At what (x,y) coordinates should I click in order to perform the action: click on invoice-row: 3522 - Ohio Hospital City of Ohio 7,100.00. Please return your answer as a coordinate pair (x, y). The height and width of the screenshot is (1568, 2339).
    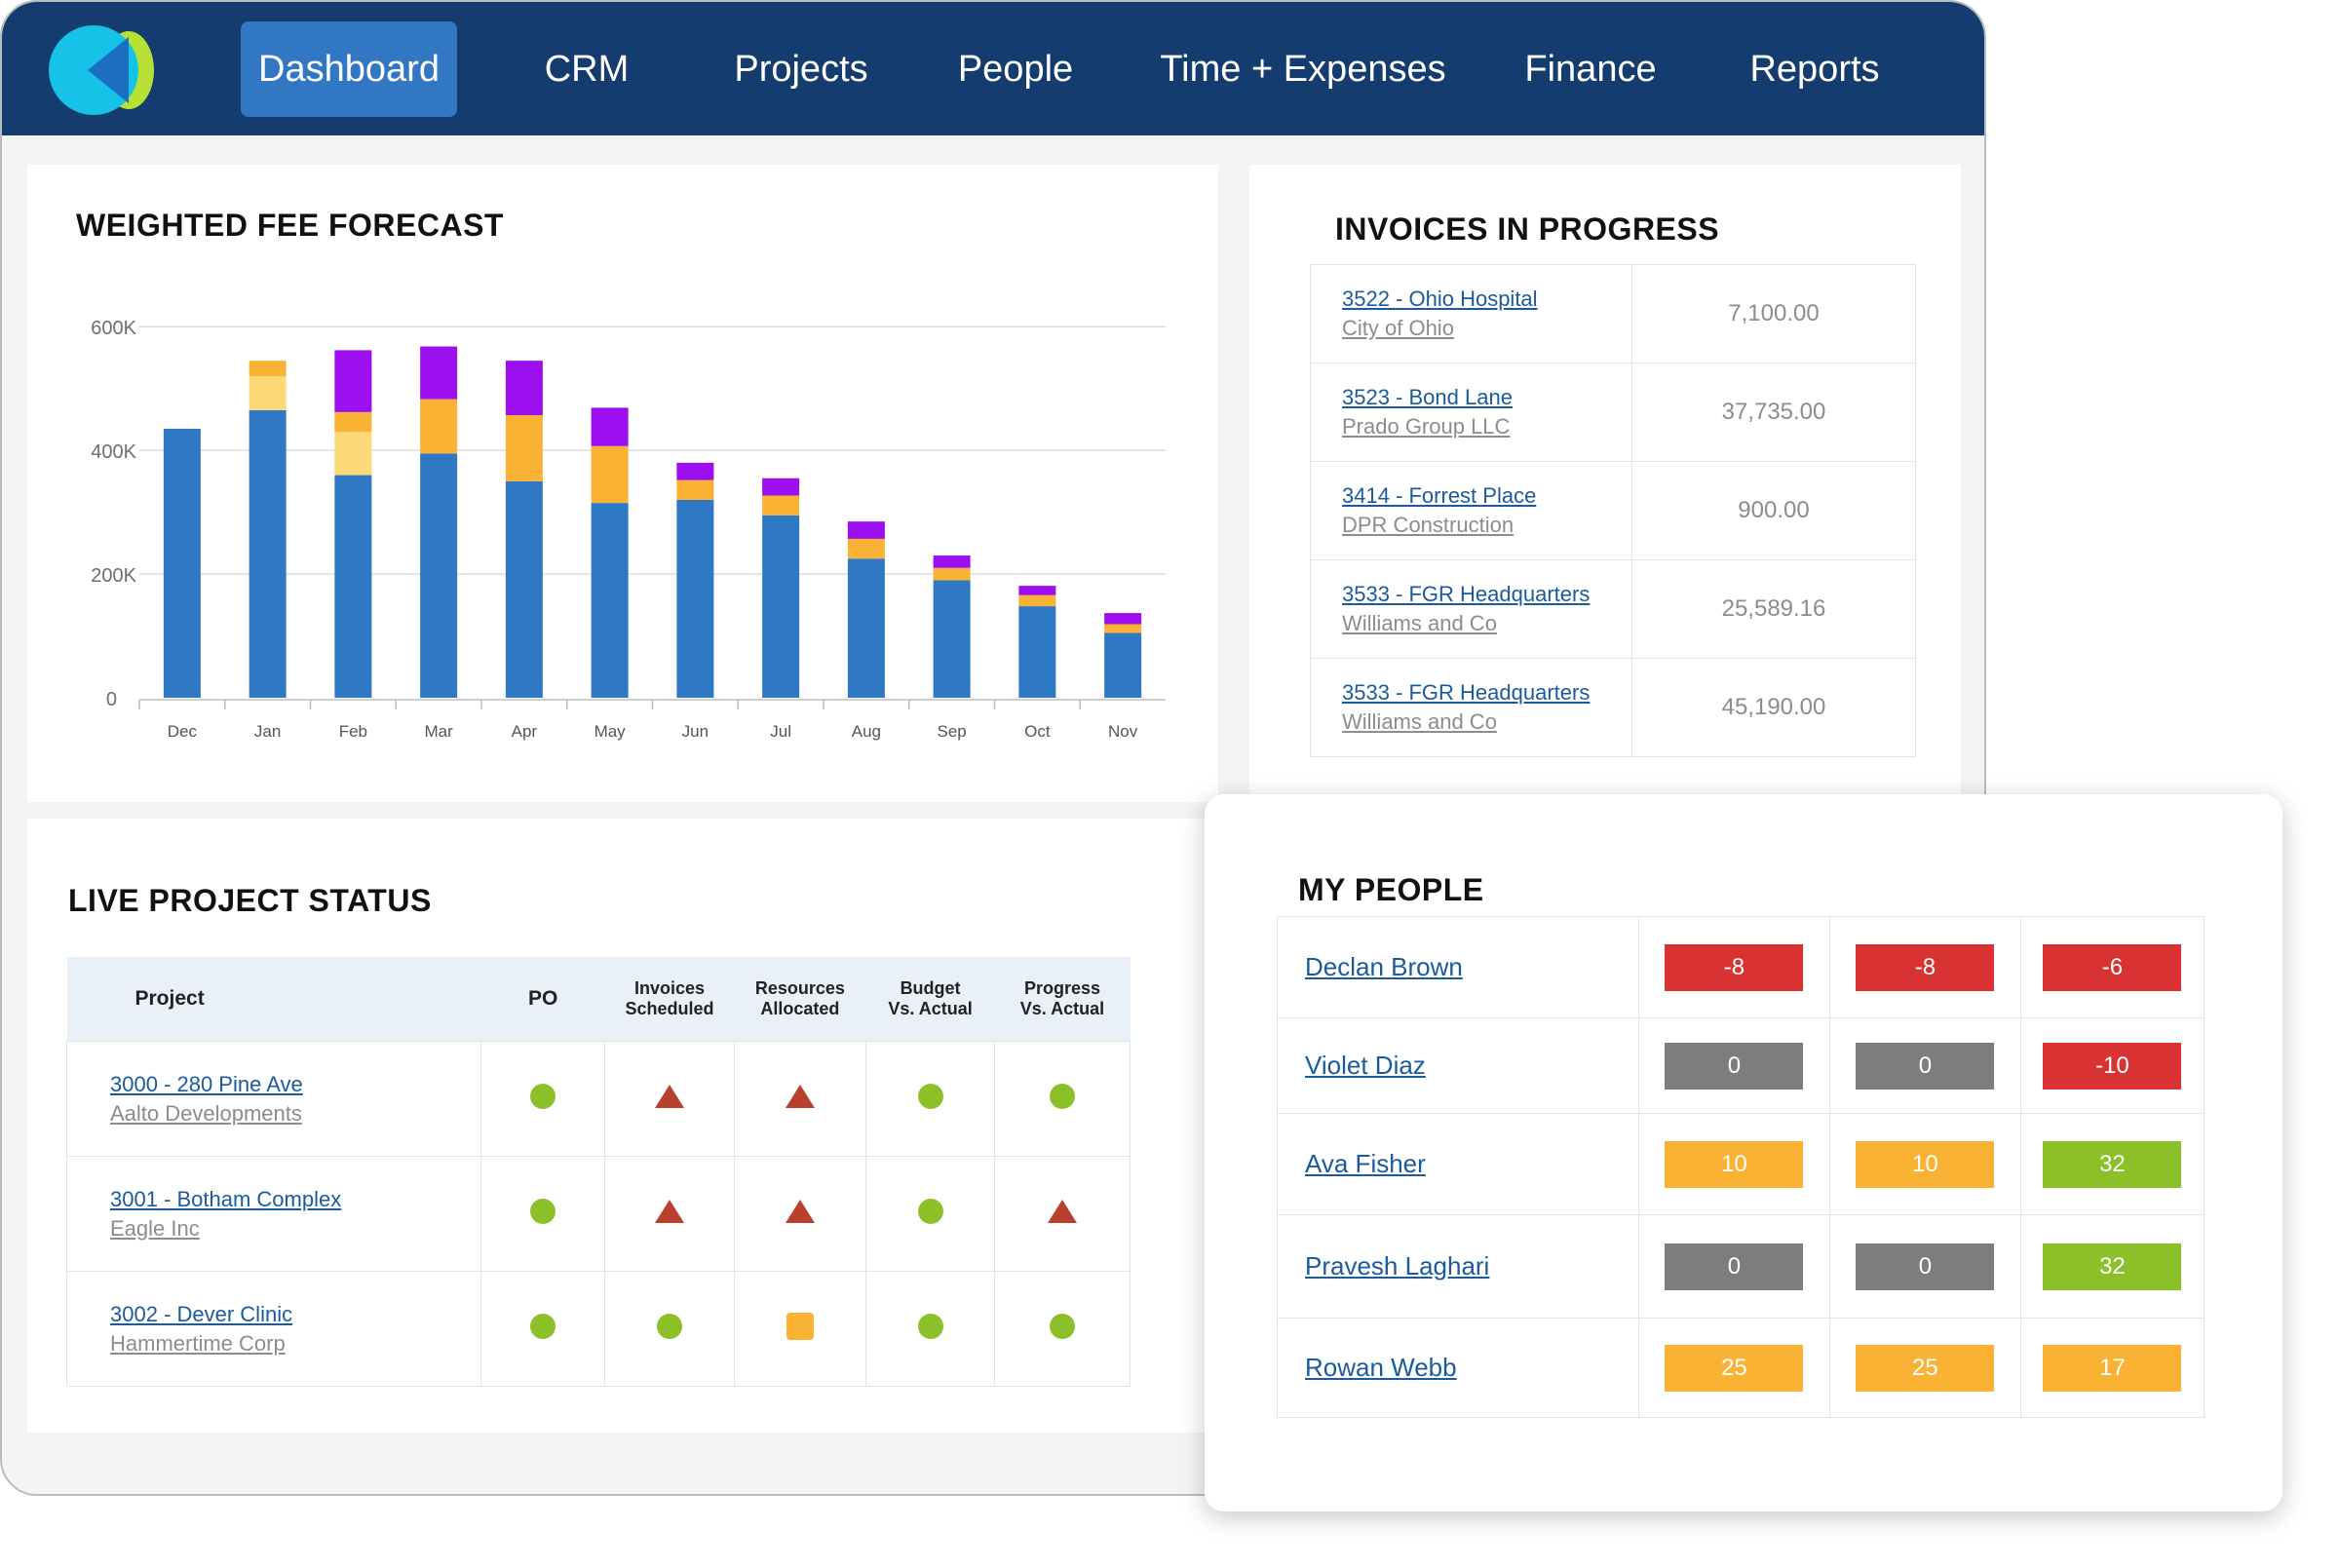
    Looking at the image, I should click on (1613, 313).